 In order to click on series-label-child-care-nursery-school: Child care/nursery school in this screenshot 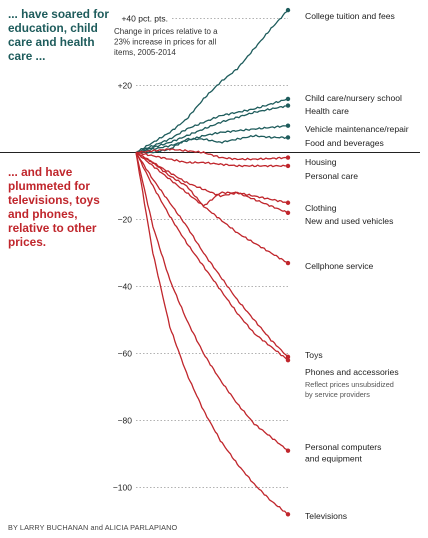, I will do `click(353, 98)`.